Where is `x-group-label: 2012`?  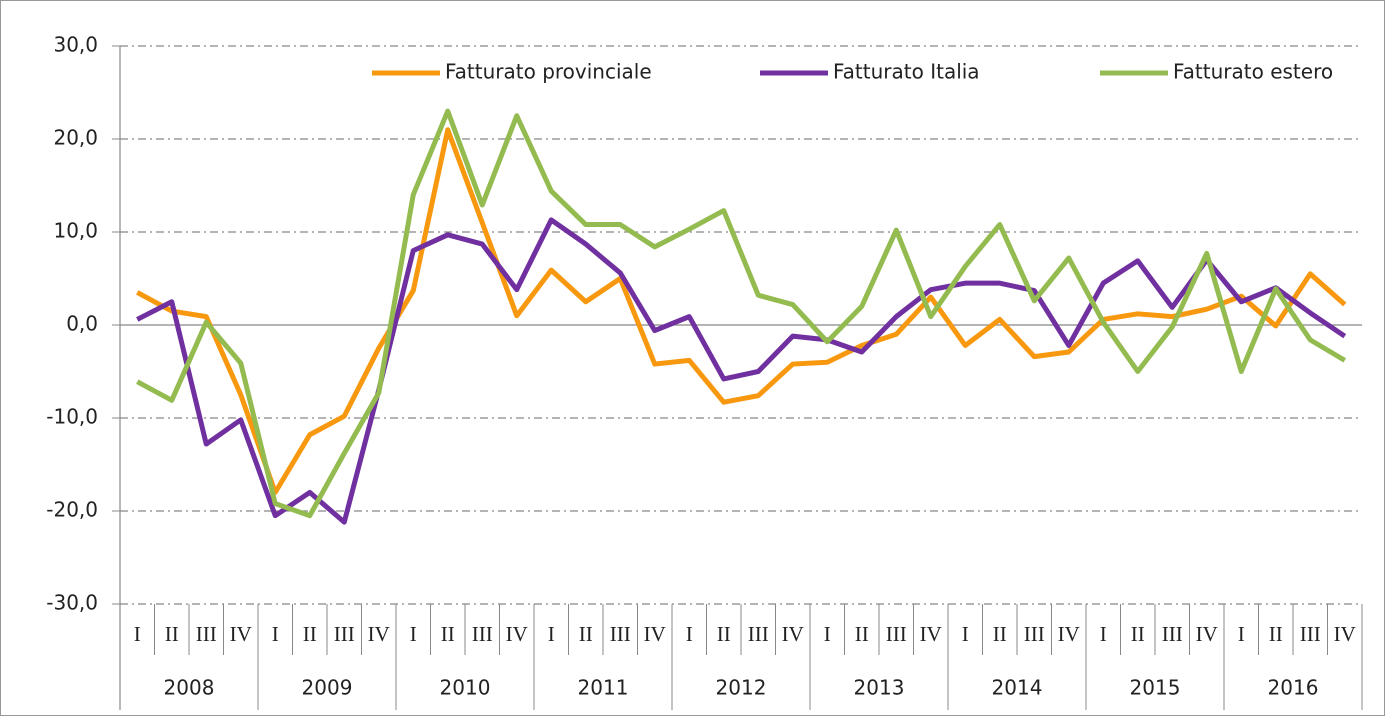 x-group-label: 2012 is located at coordinates (741, 688).